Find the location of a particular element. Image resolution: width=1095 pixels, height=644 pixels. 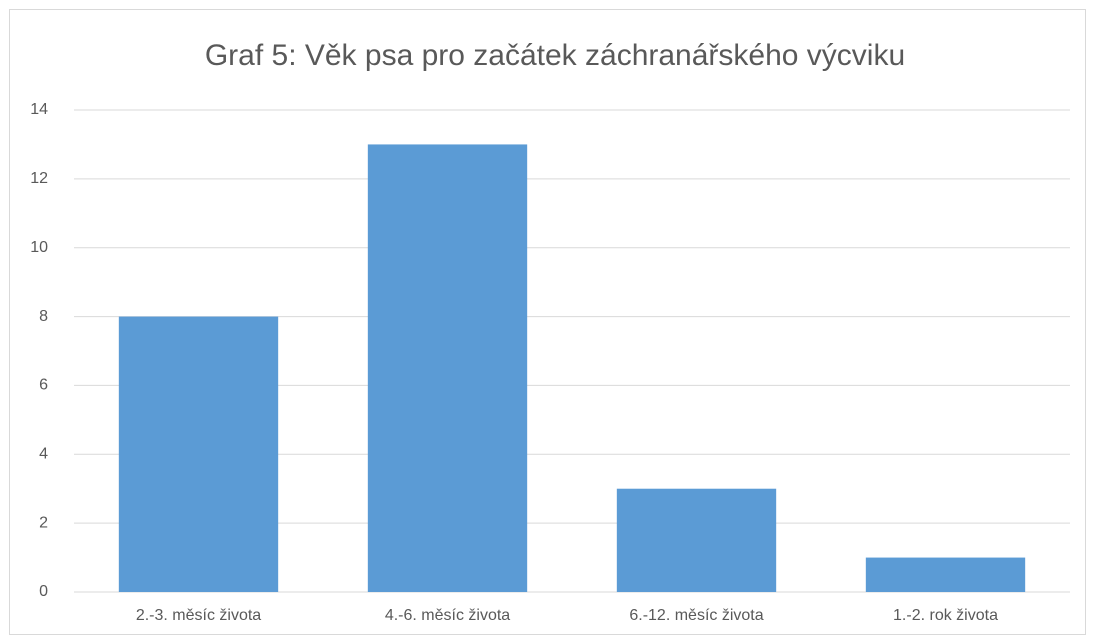

y-tick-label: 6 is located at coordinates (43, 385).